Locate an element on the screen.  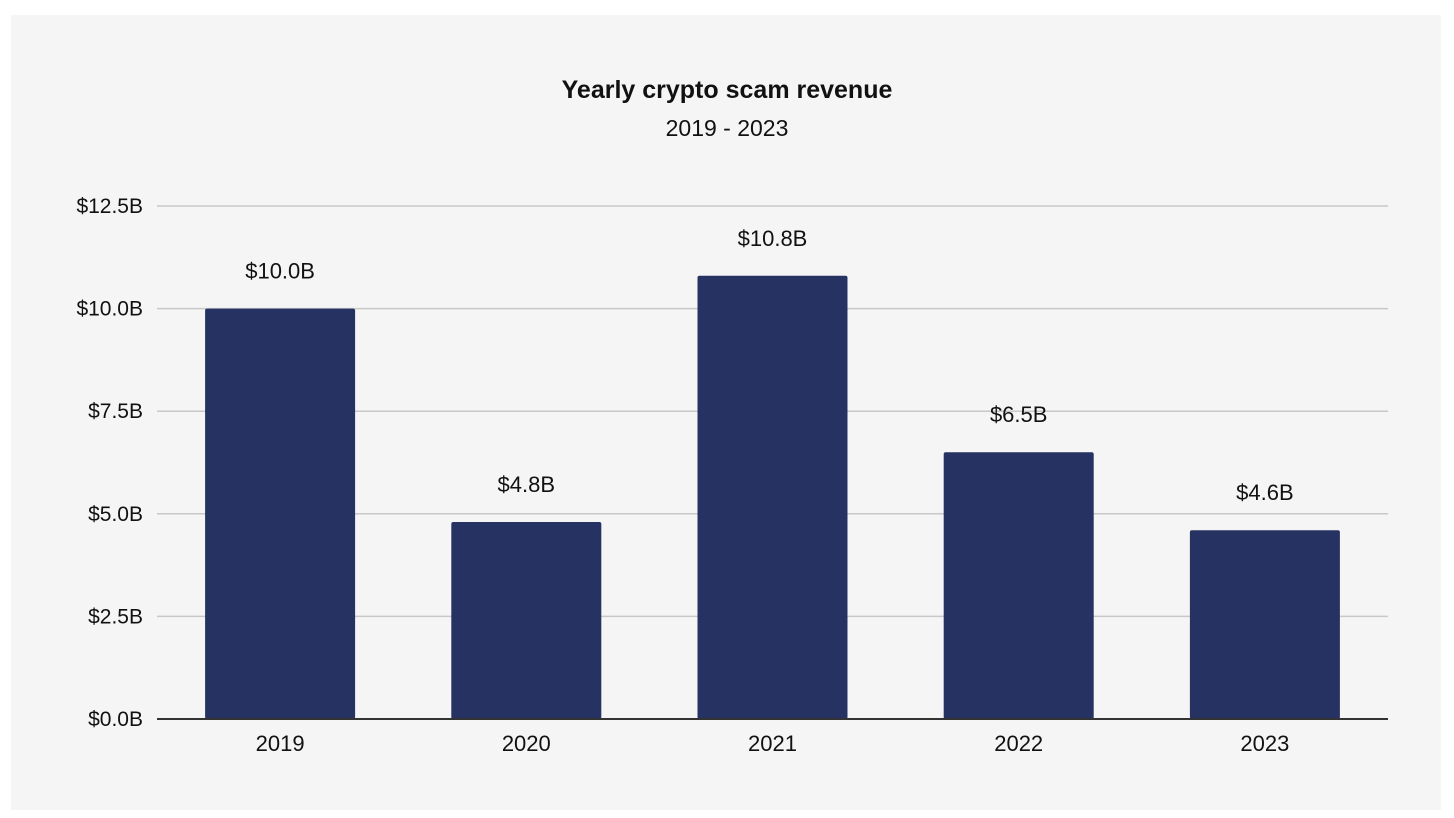
chart-title: Yearly crypto scam revenue is located at coordinates (727, 90).